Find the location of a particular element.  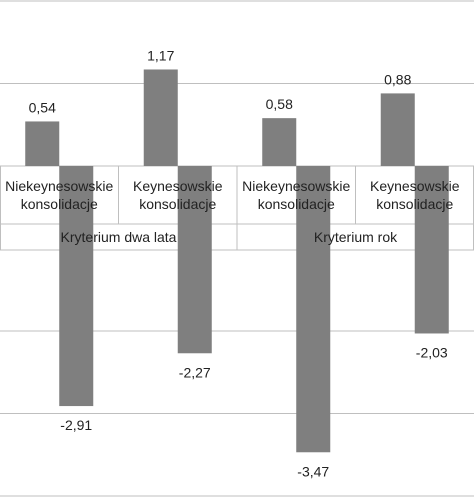

value-label: -2,91 is located at coordinates (76, 425).